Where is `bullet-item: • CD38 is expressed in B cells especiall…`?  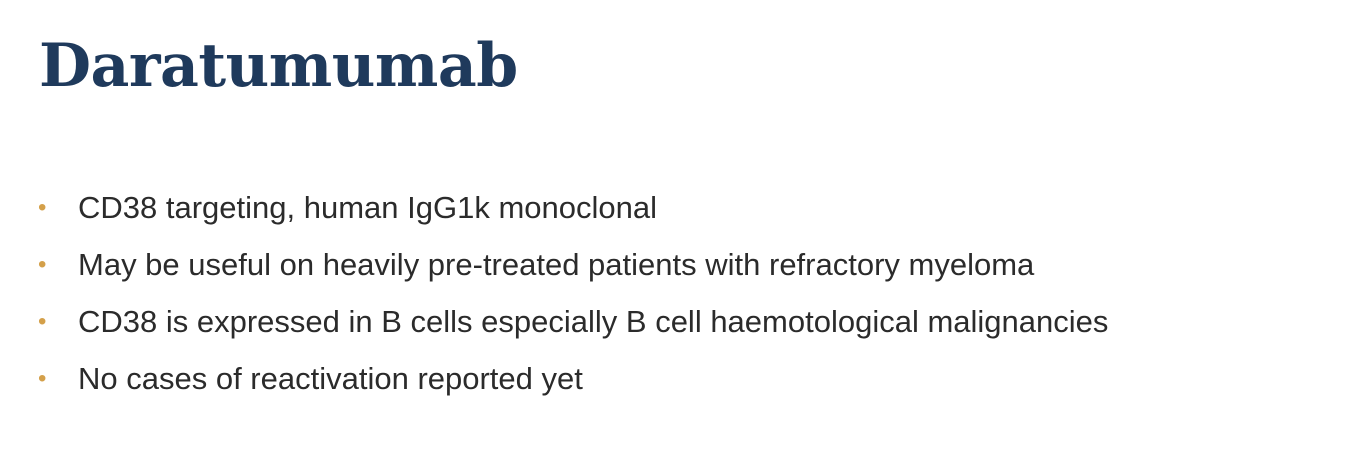 bullet-item: • CD38 is expressed in B cells especiall… is located at coordinates (688, 328).